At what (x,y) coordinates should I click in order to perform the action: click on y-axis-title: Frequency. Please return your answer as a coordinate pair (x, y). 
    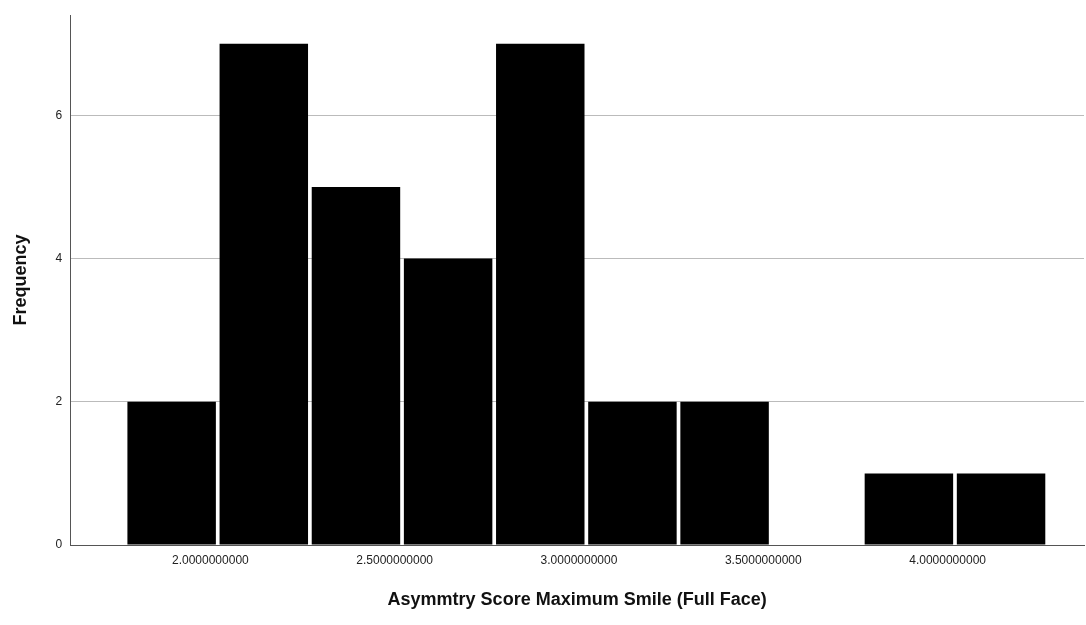
    Looking at the image, I should click on (19, 280).